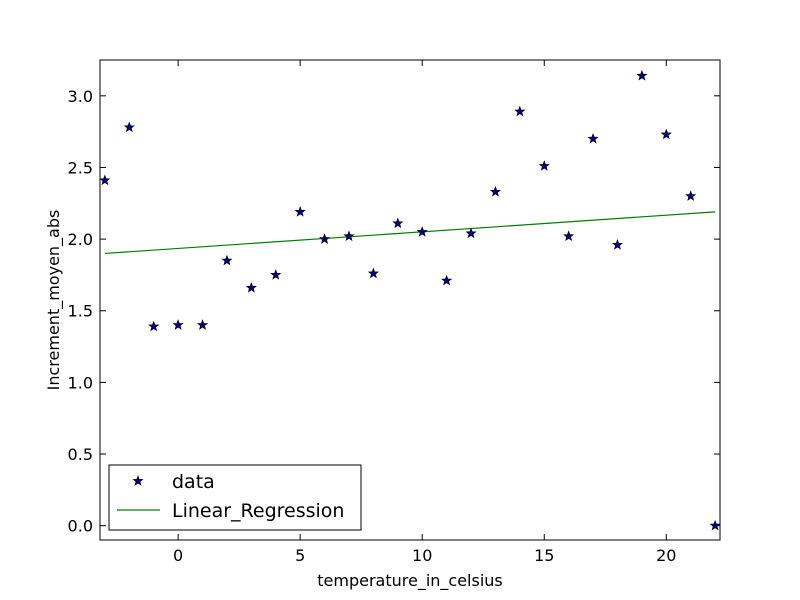  I want to click on legend-star-marker, so click(138, 480).